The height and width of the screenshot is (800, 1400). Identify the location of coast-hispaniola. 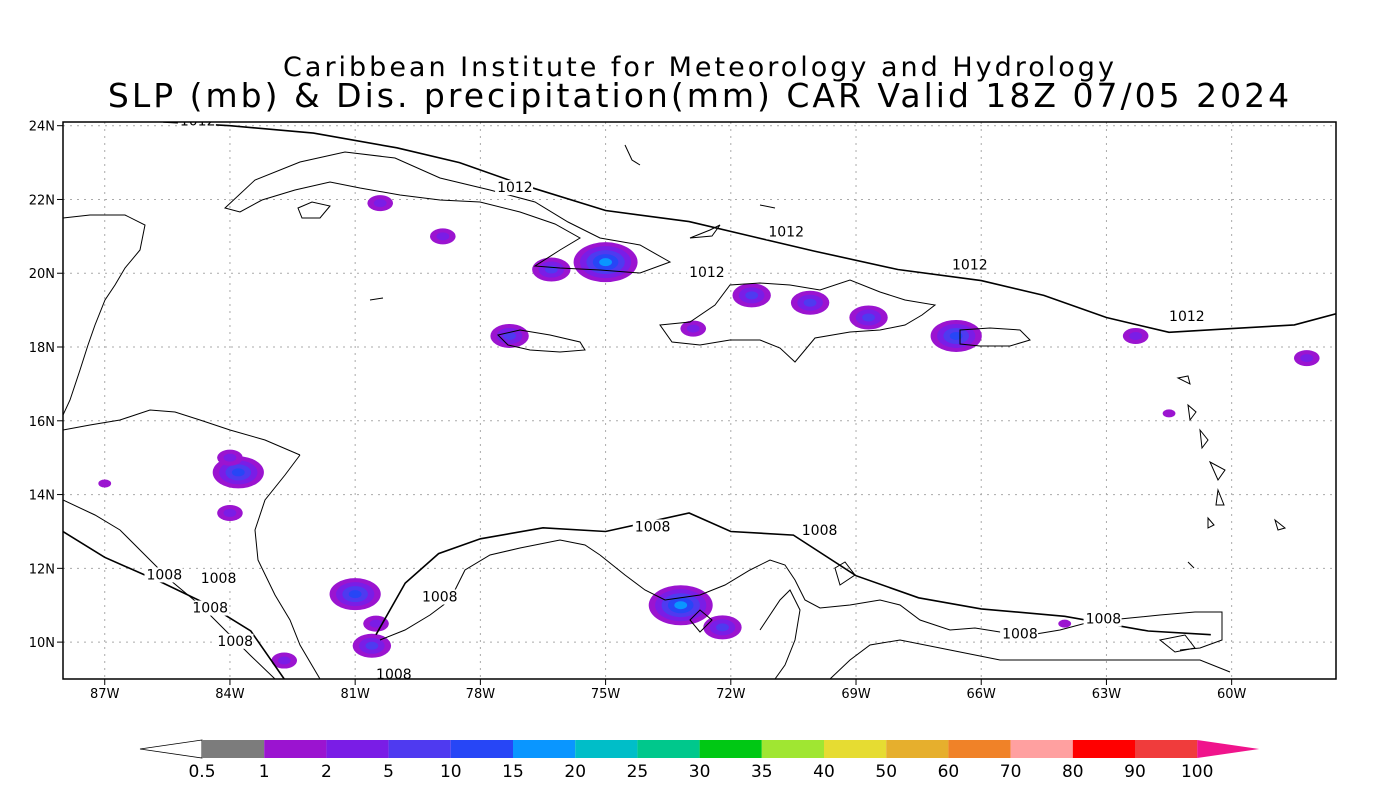
(798, 321).